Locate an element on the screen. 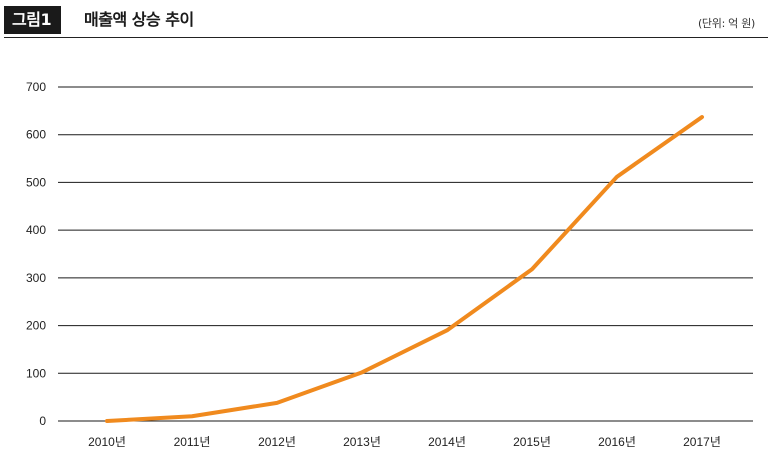 The width and height of the screenshot is (773, 464). y-tick-label: 300 is located at coordinates (36, 278).